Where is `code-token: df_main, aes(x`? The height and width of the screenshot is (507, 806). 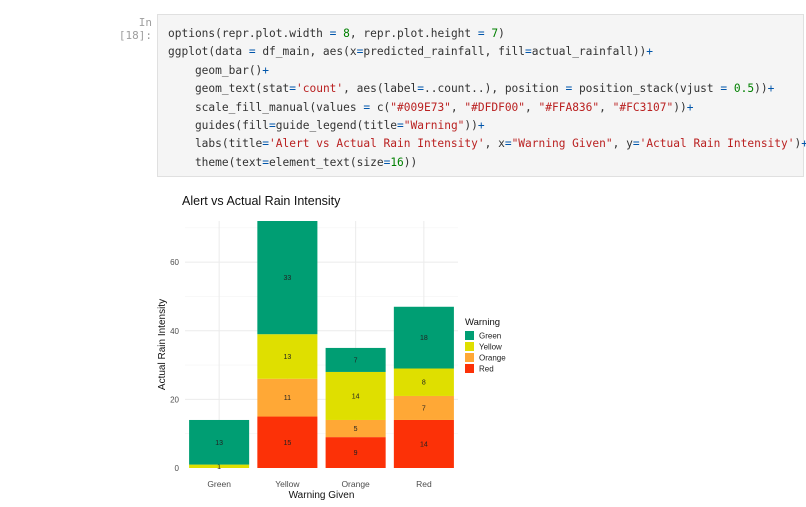 code-token: df_main, aes(x is located at coordinates (306, 52).